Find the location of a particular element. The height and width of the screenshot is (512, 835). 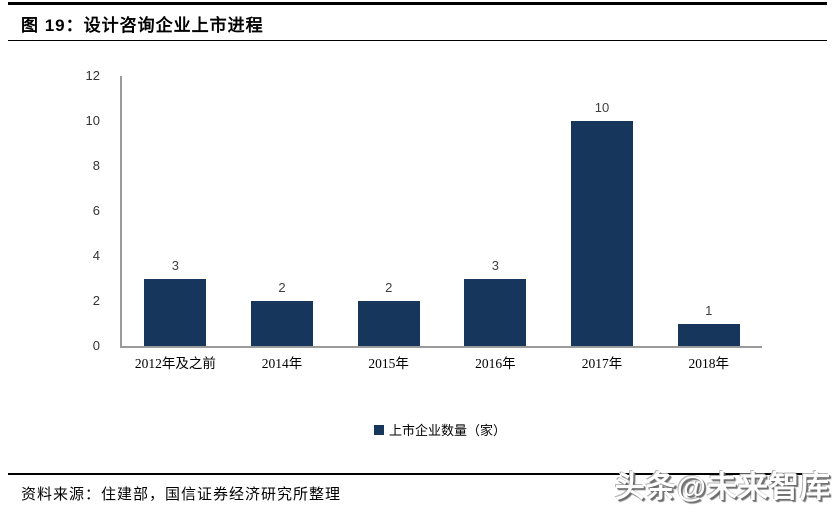

x-axis-label: 2016年 is located at coordinates (495, 363).